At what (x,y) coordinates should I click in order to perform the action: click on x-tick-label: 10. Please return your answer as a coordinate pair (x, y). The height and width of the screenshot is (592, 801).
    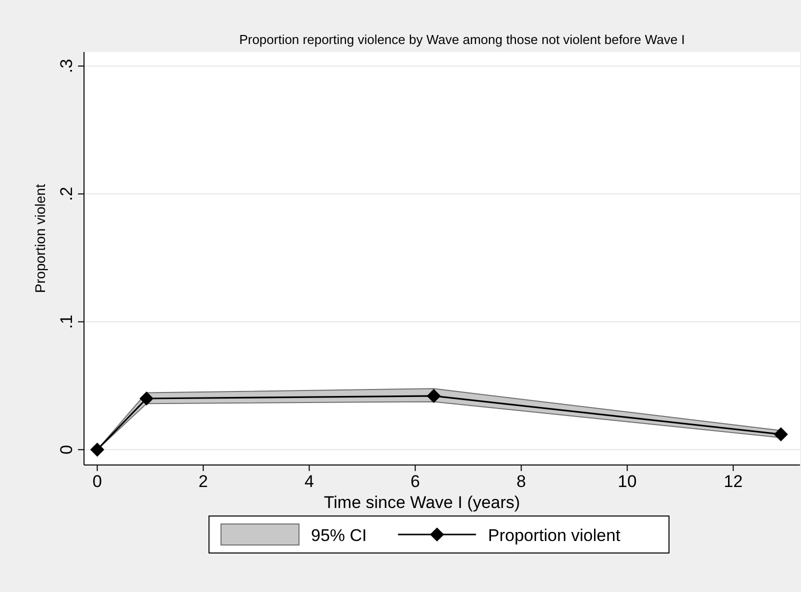
    Looking at the image, I should click on (627, 481).